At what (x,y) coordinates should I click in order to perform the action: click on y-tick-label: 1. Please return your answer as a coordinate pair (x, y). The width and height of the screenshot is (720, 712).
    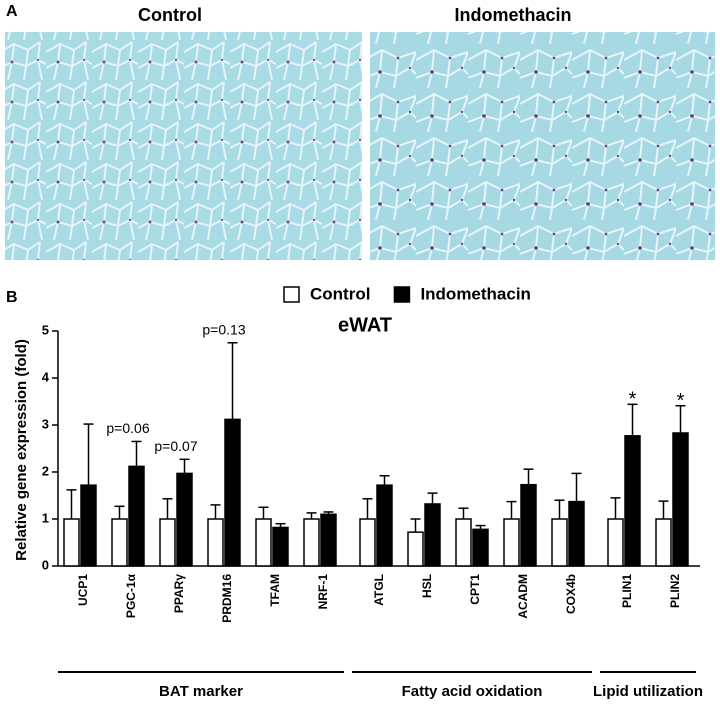
    Looking at the image, I should click on (45, 517).